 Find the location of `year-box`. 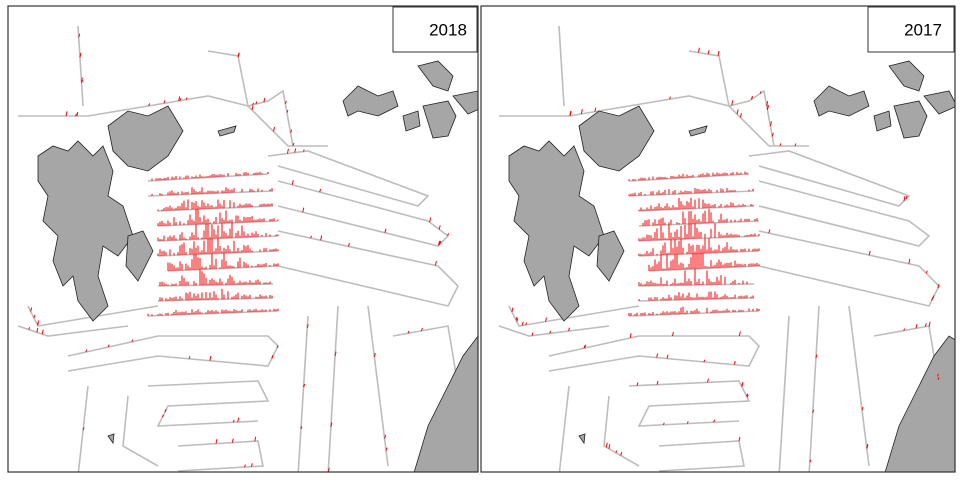

year-box is located at coordinates (435, 29).